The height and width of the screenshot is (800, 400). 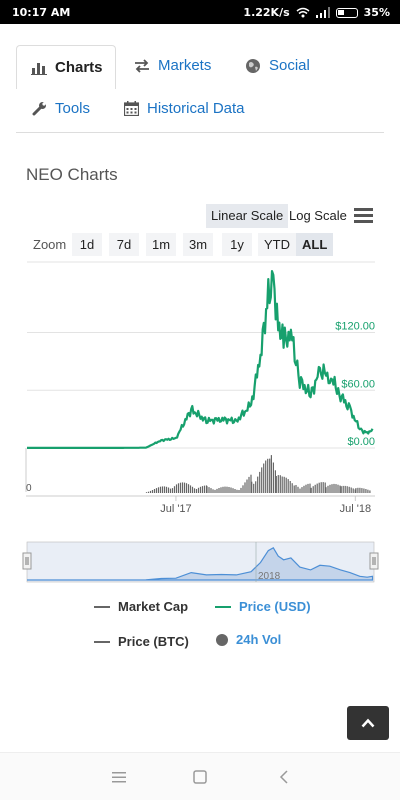 I want to click on zoom-1y-button: 1y, so click(x=237, y=244).